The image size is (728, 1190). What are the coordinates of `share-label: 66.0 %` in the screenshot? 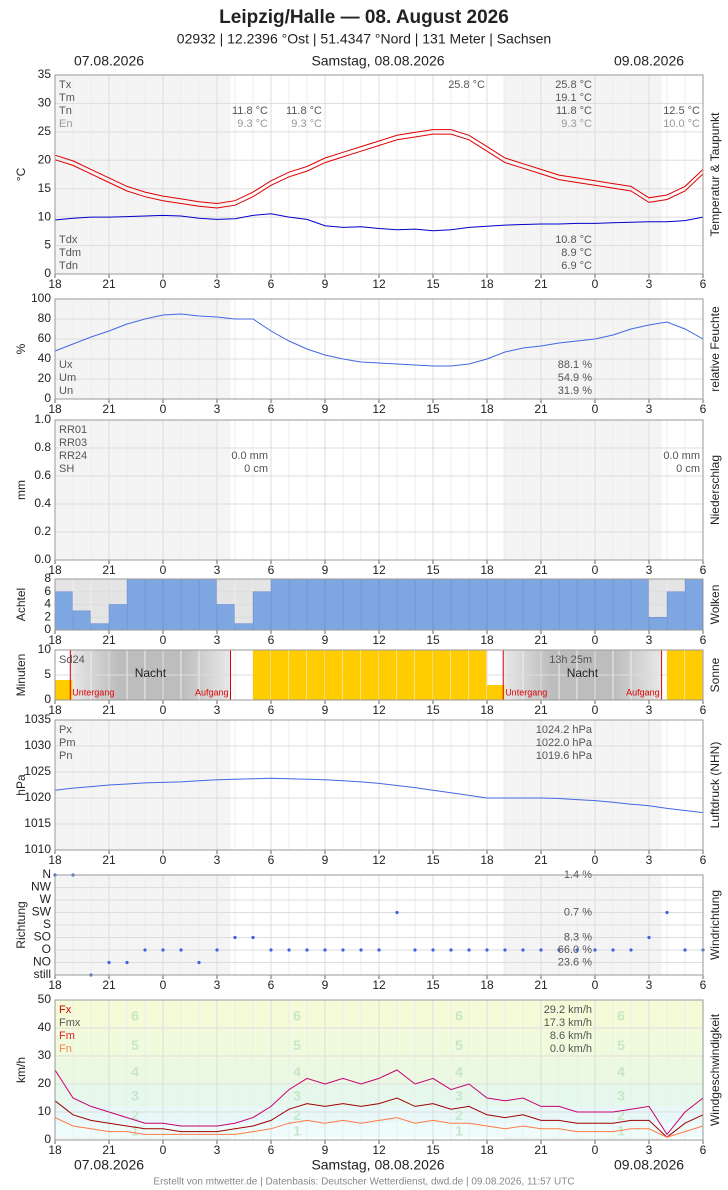 It's located at (575, 950).